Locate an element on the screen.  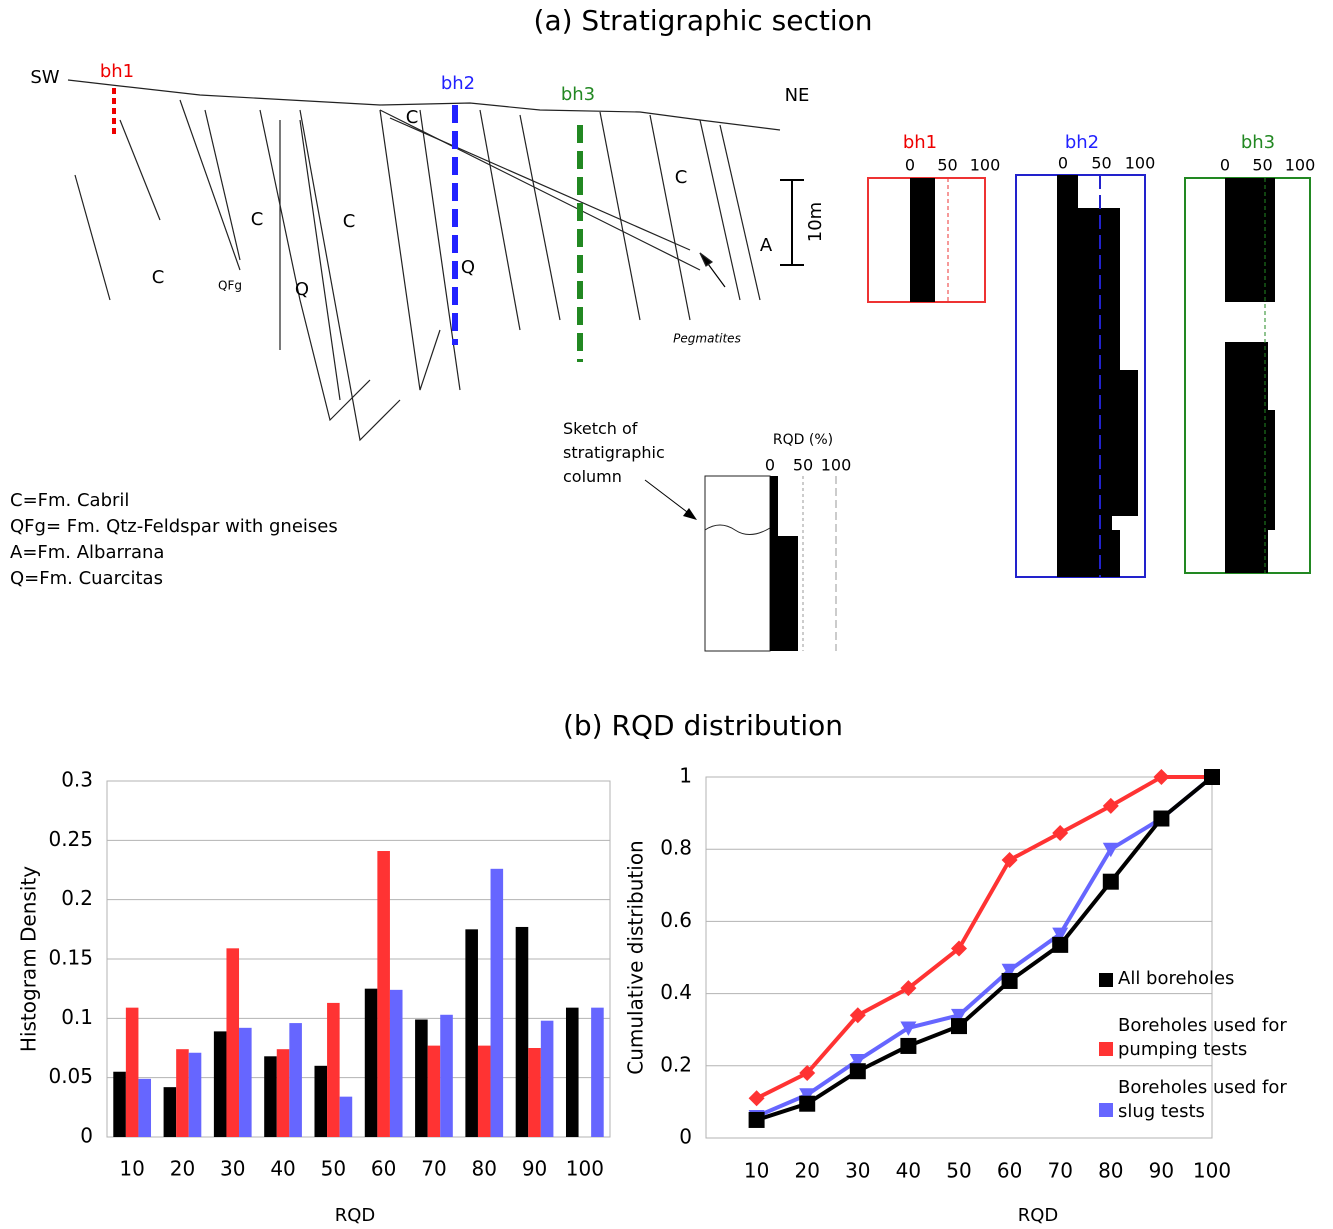
x-tick-label: 60 is located at coordinates (383, 1169).